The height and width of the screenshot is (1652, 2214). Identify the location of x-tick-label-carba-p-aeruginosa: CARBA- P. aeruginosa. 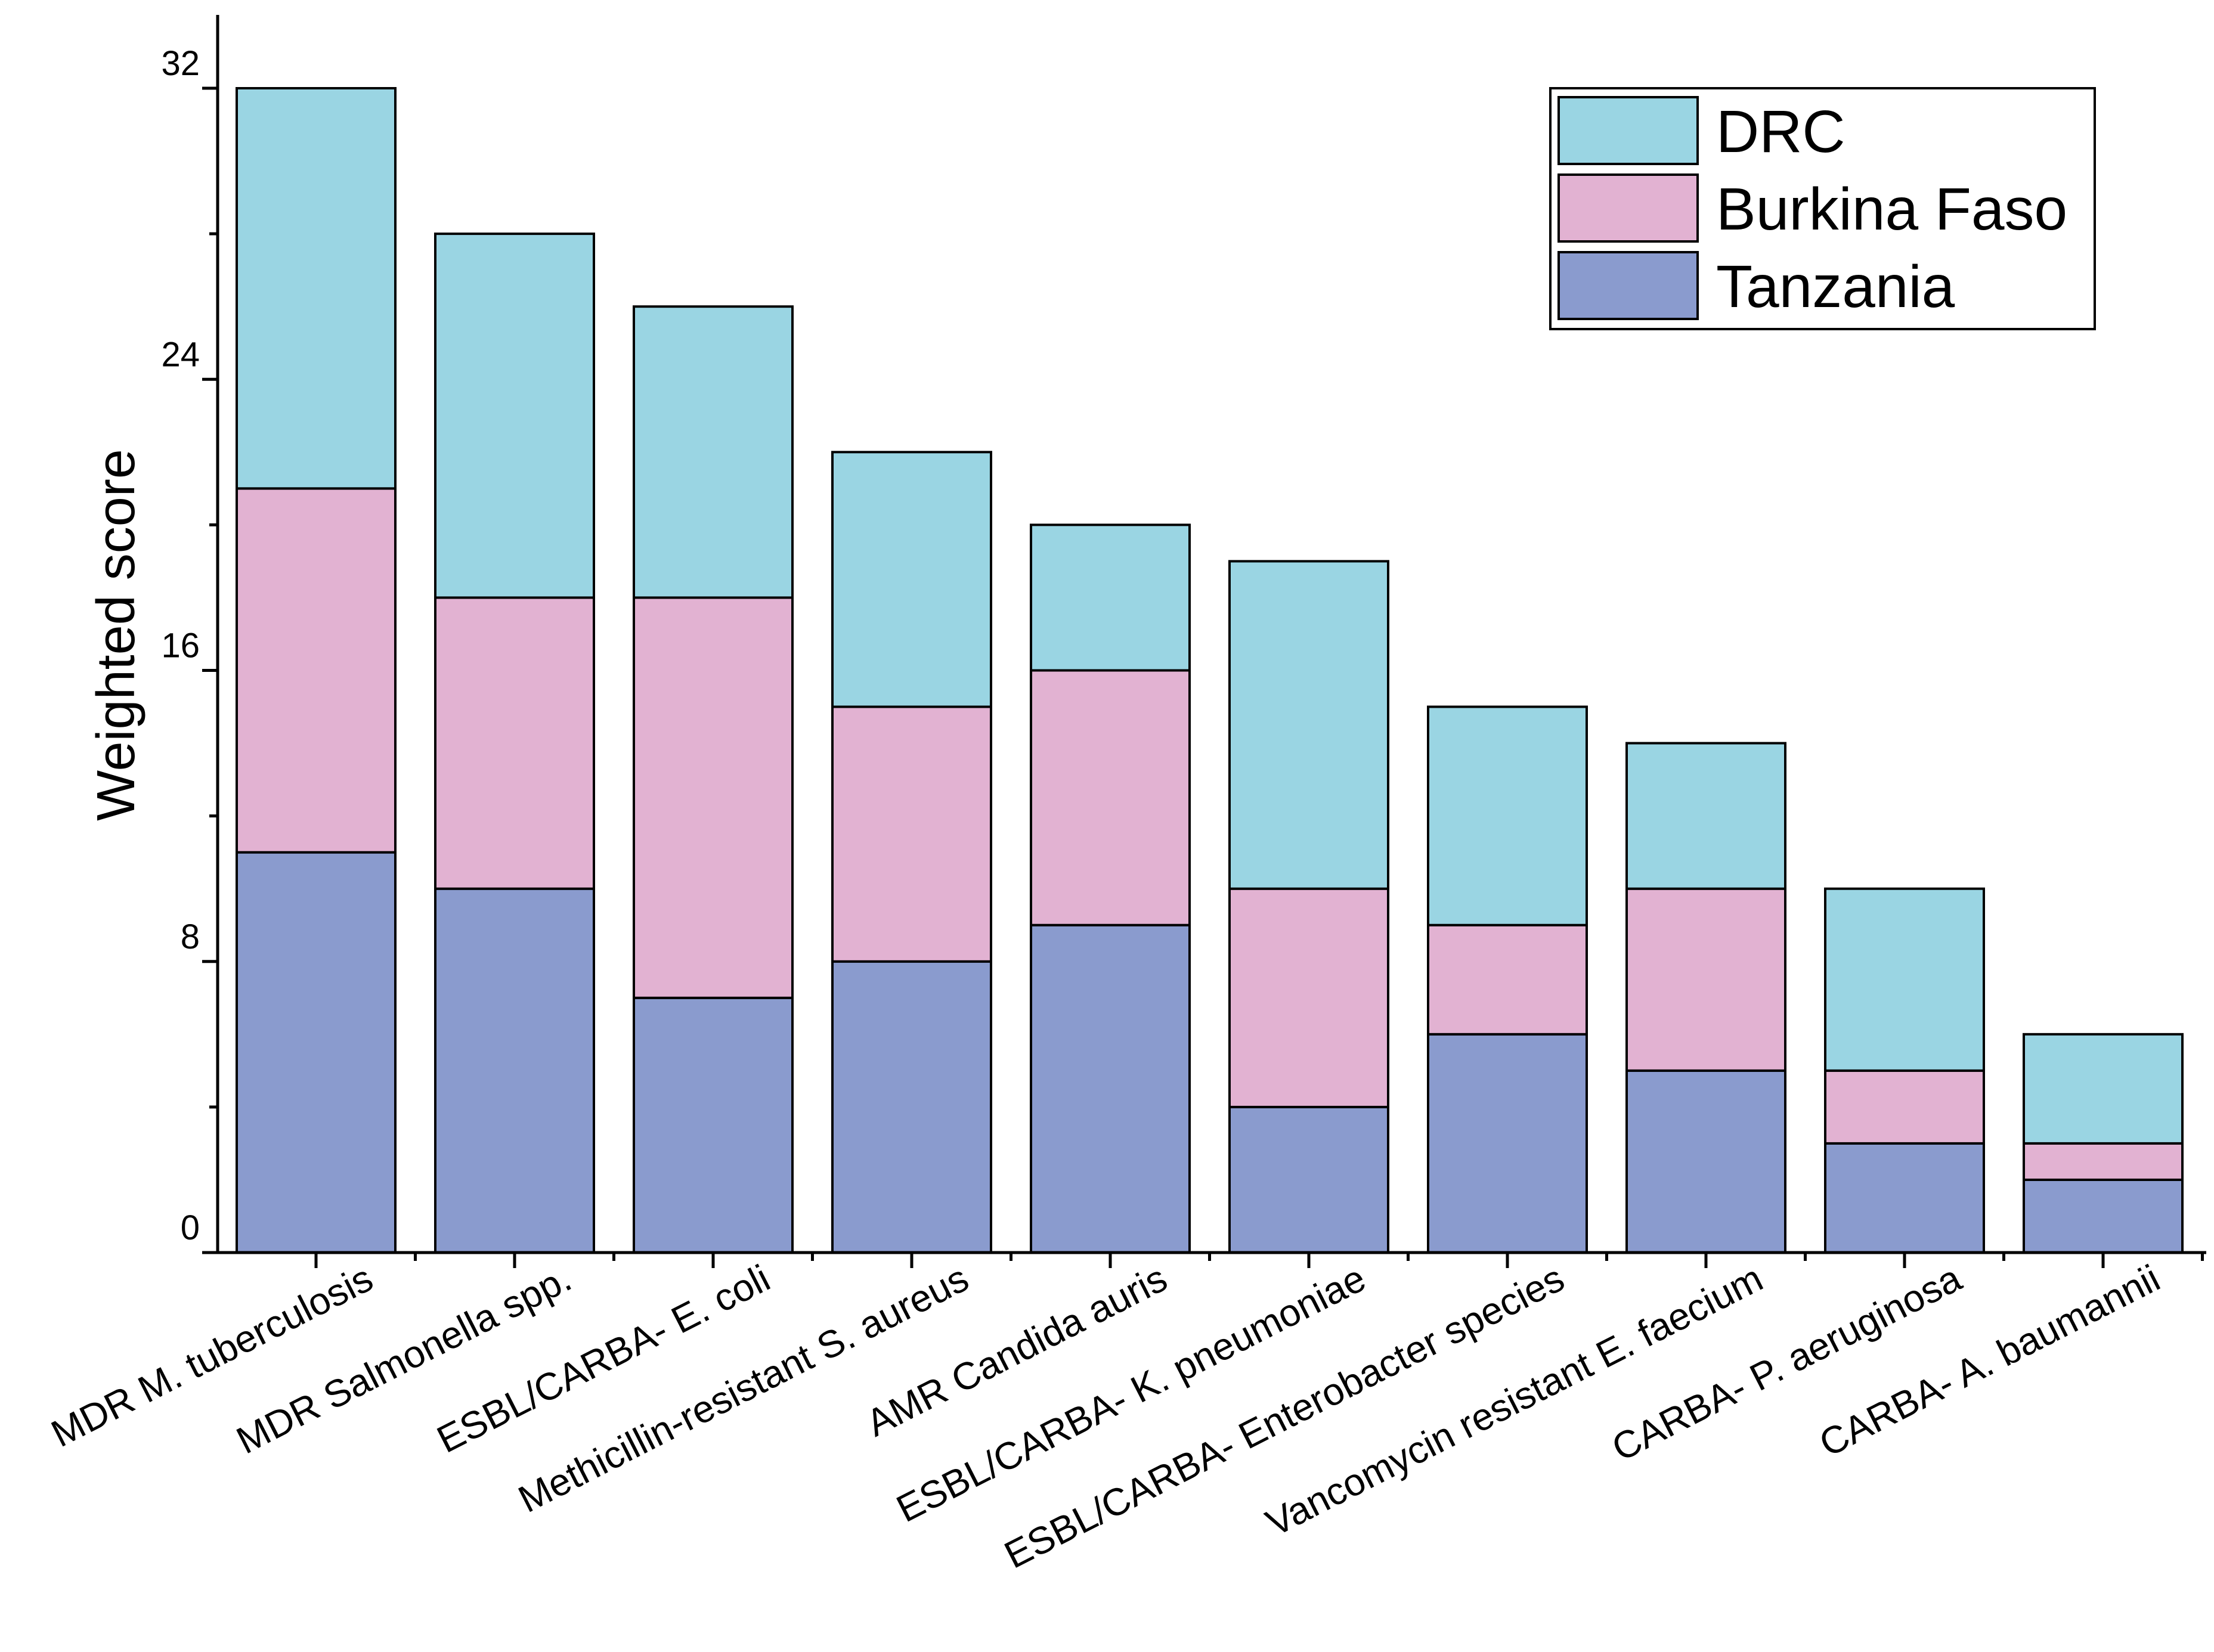
(1786, 1363).